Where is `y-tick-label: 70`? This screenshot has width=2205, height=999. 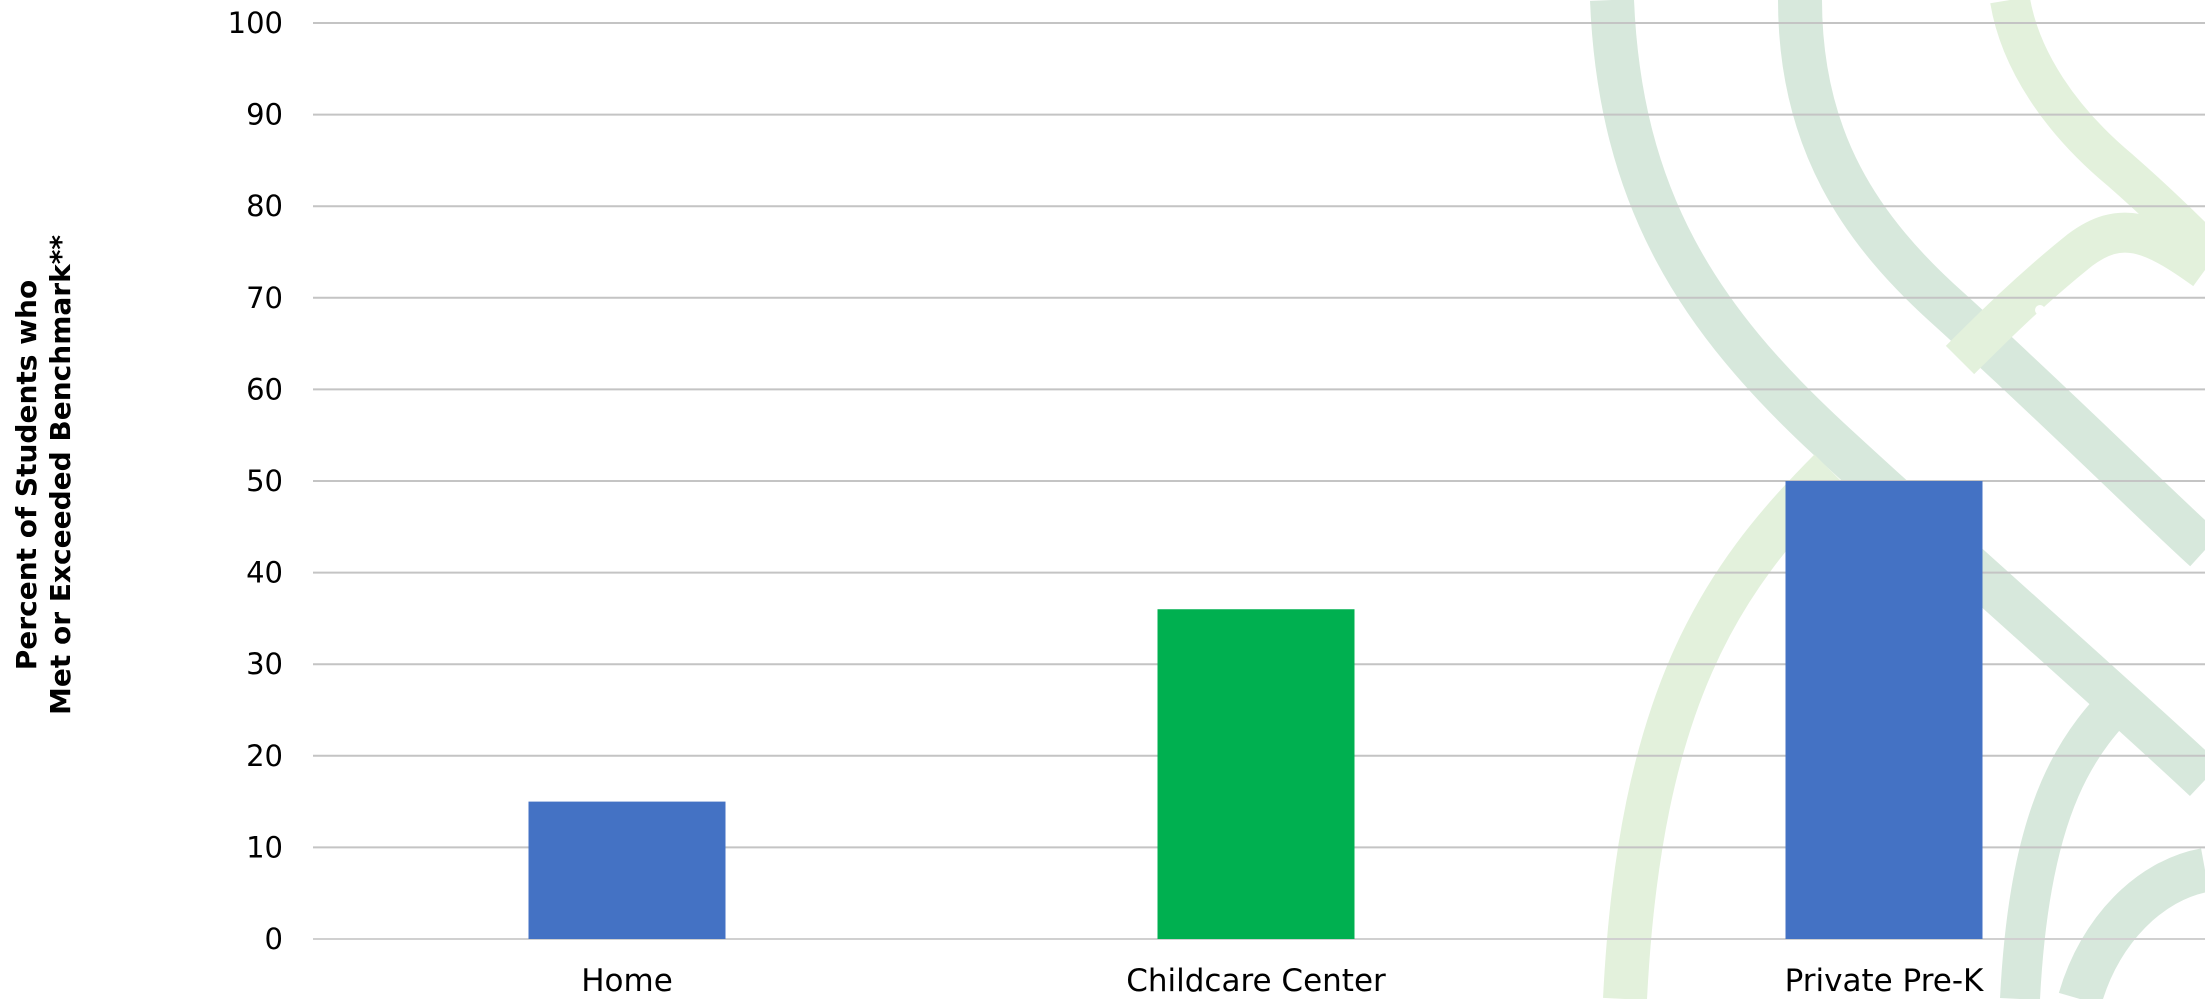
y-tick-label: 70 is located at coordinates (264, 298).